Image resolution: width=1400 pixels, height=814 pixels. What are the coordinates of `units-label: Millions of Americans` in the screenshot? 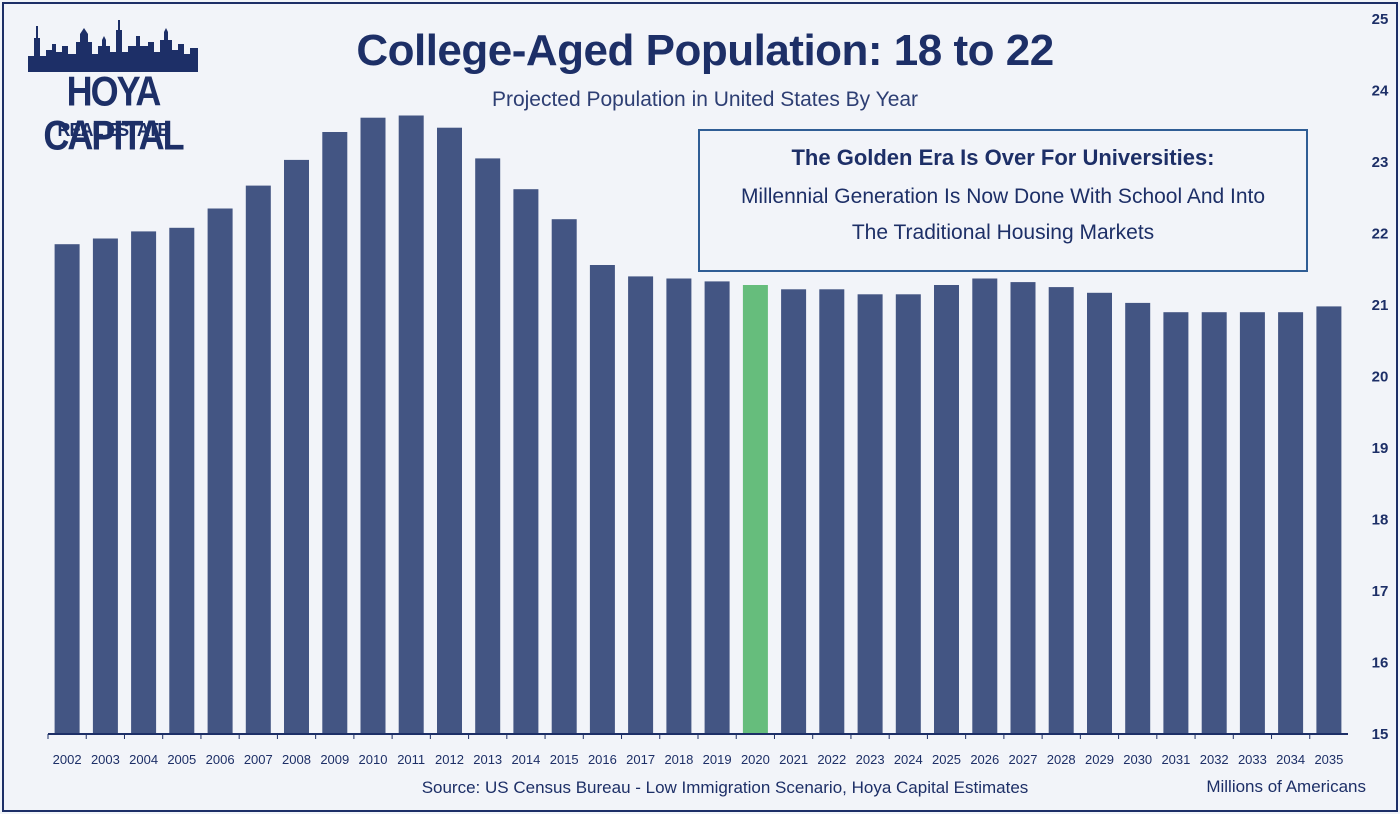 It's located at (1286, 786).